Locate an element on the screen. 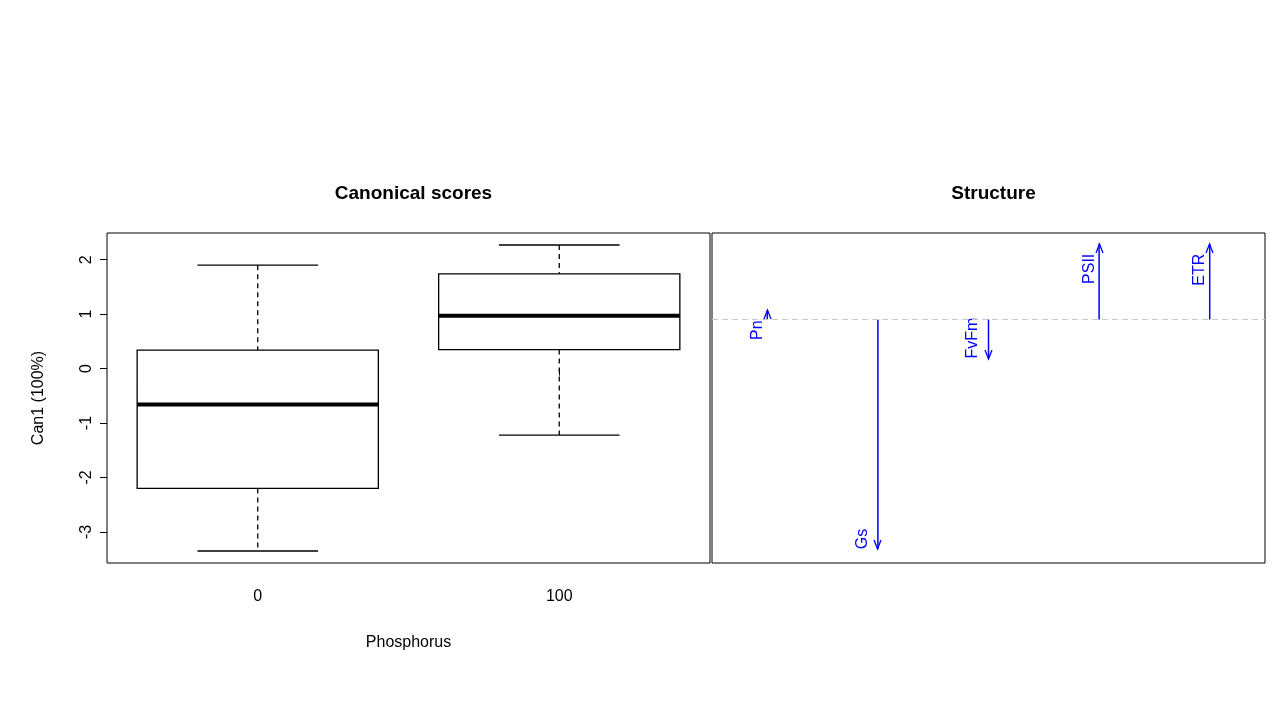 Image resolution: width=1277 pixels, height=724 pixels. x-axis-title: Phosphorus is located at coordinates (408, 641).